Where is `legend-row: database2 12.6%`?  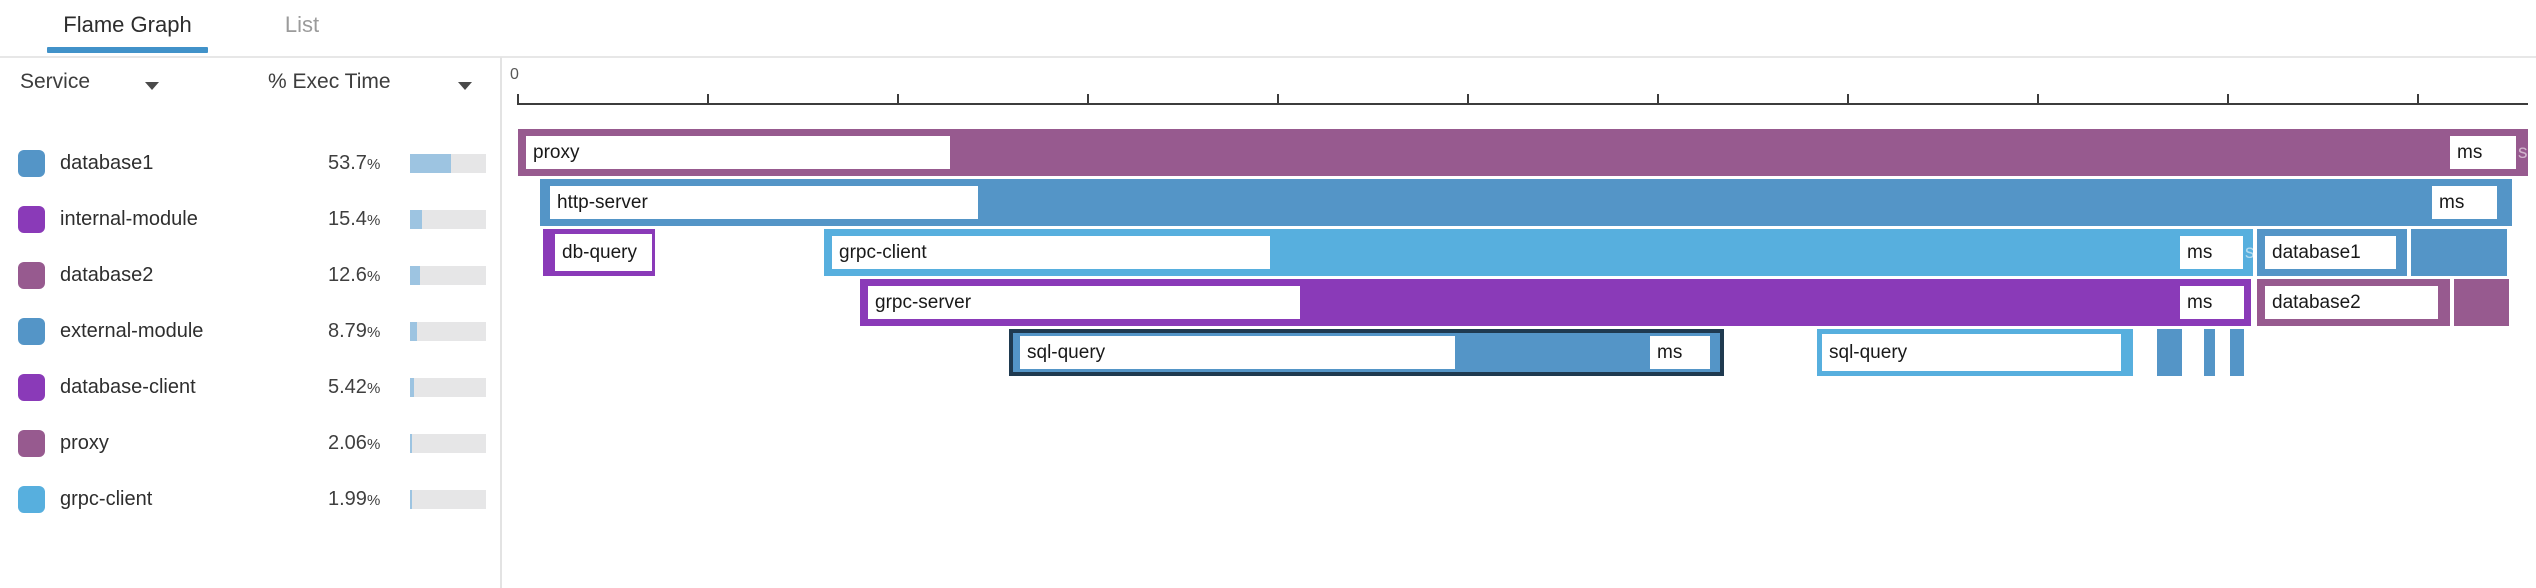
legend-row: database2 12.6% is located at coordinates (250, 290).